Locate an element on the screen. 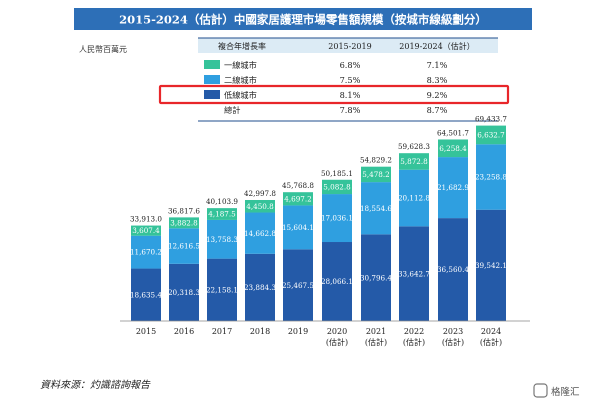  bar-tier2-2023 is located at coordinates (453, 188).